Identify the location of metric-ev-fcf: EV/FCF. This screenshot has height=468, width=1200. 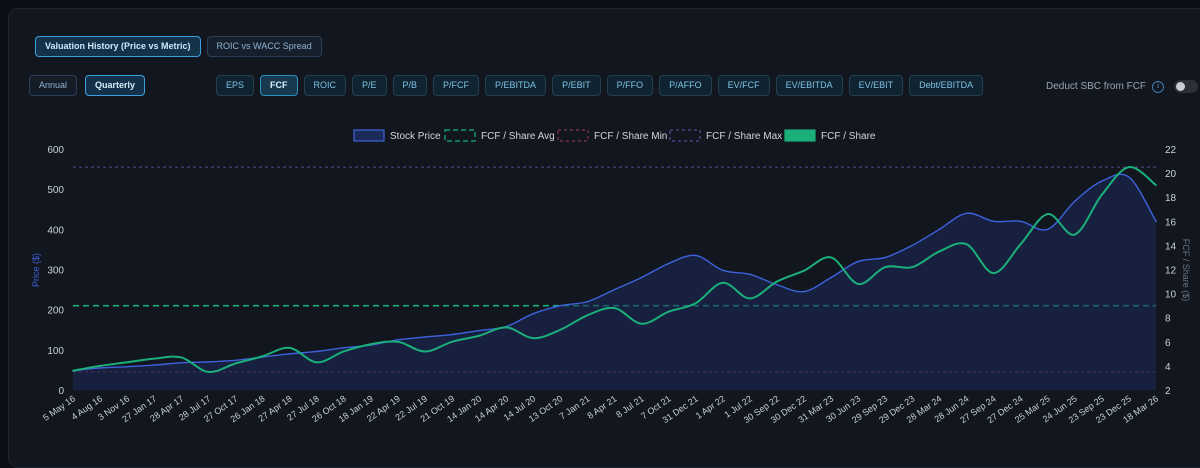
(743, 85).